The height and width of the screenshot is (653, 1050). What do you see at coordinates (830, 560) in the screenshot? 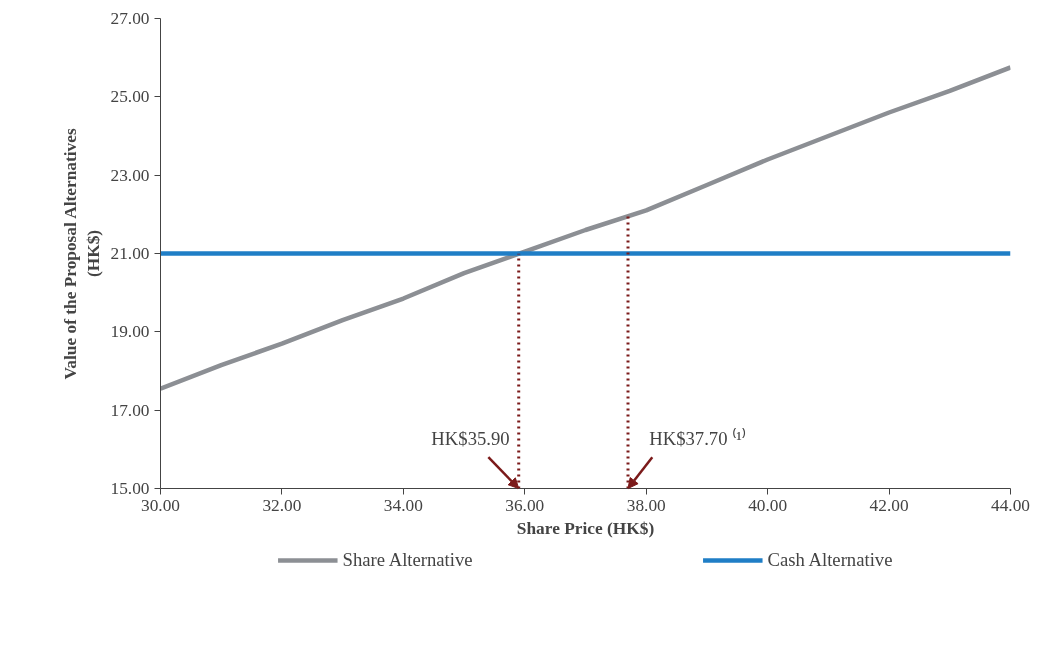
I see `legend-label: Cash Alternative` at bounding box center [830, 560].